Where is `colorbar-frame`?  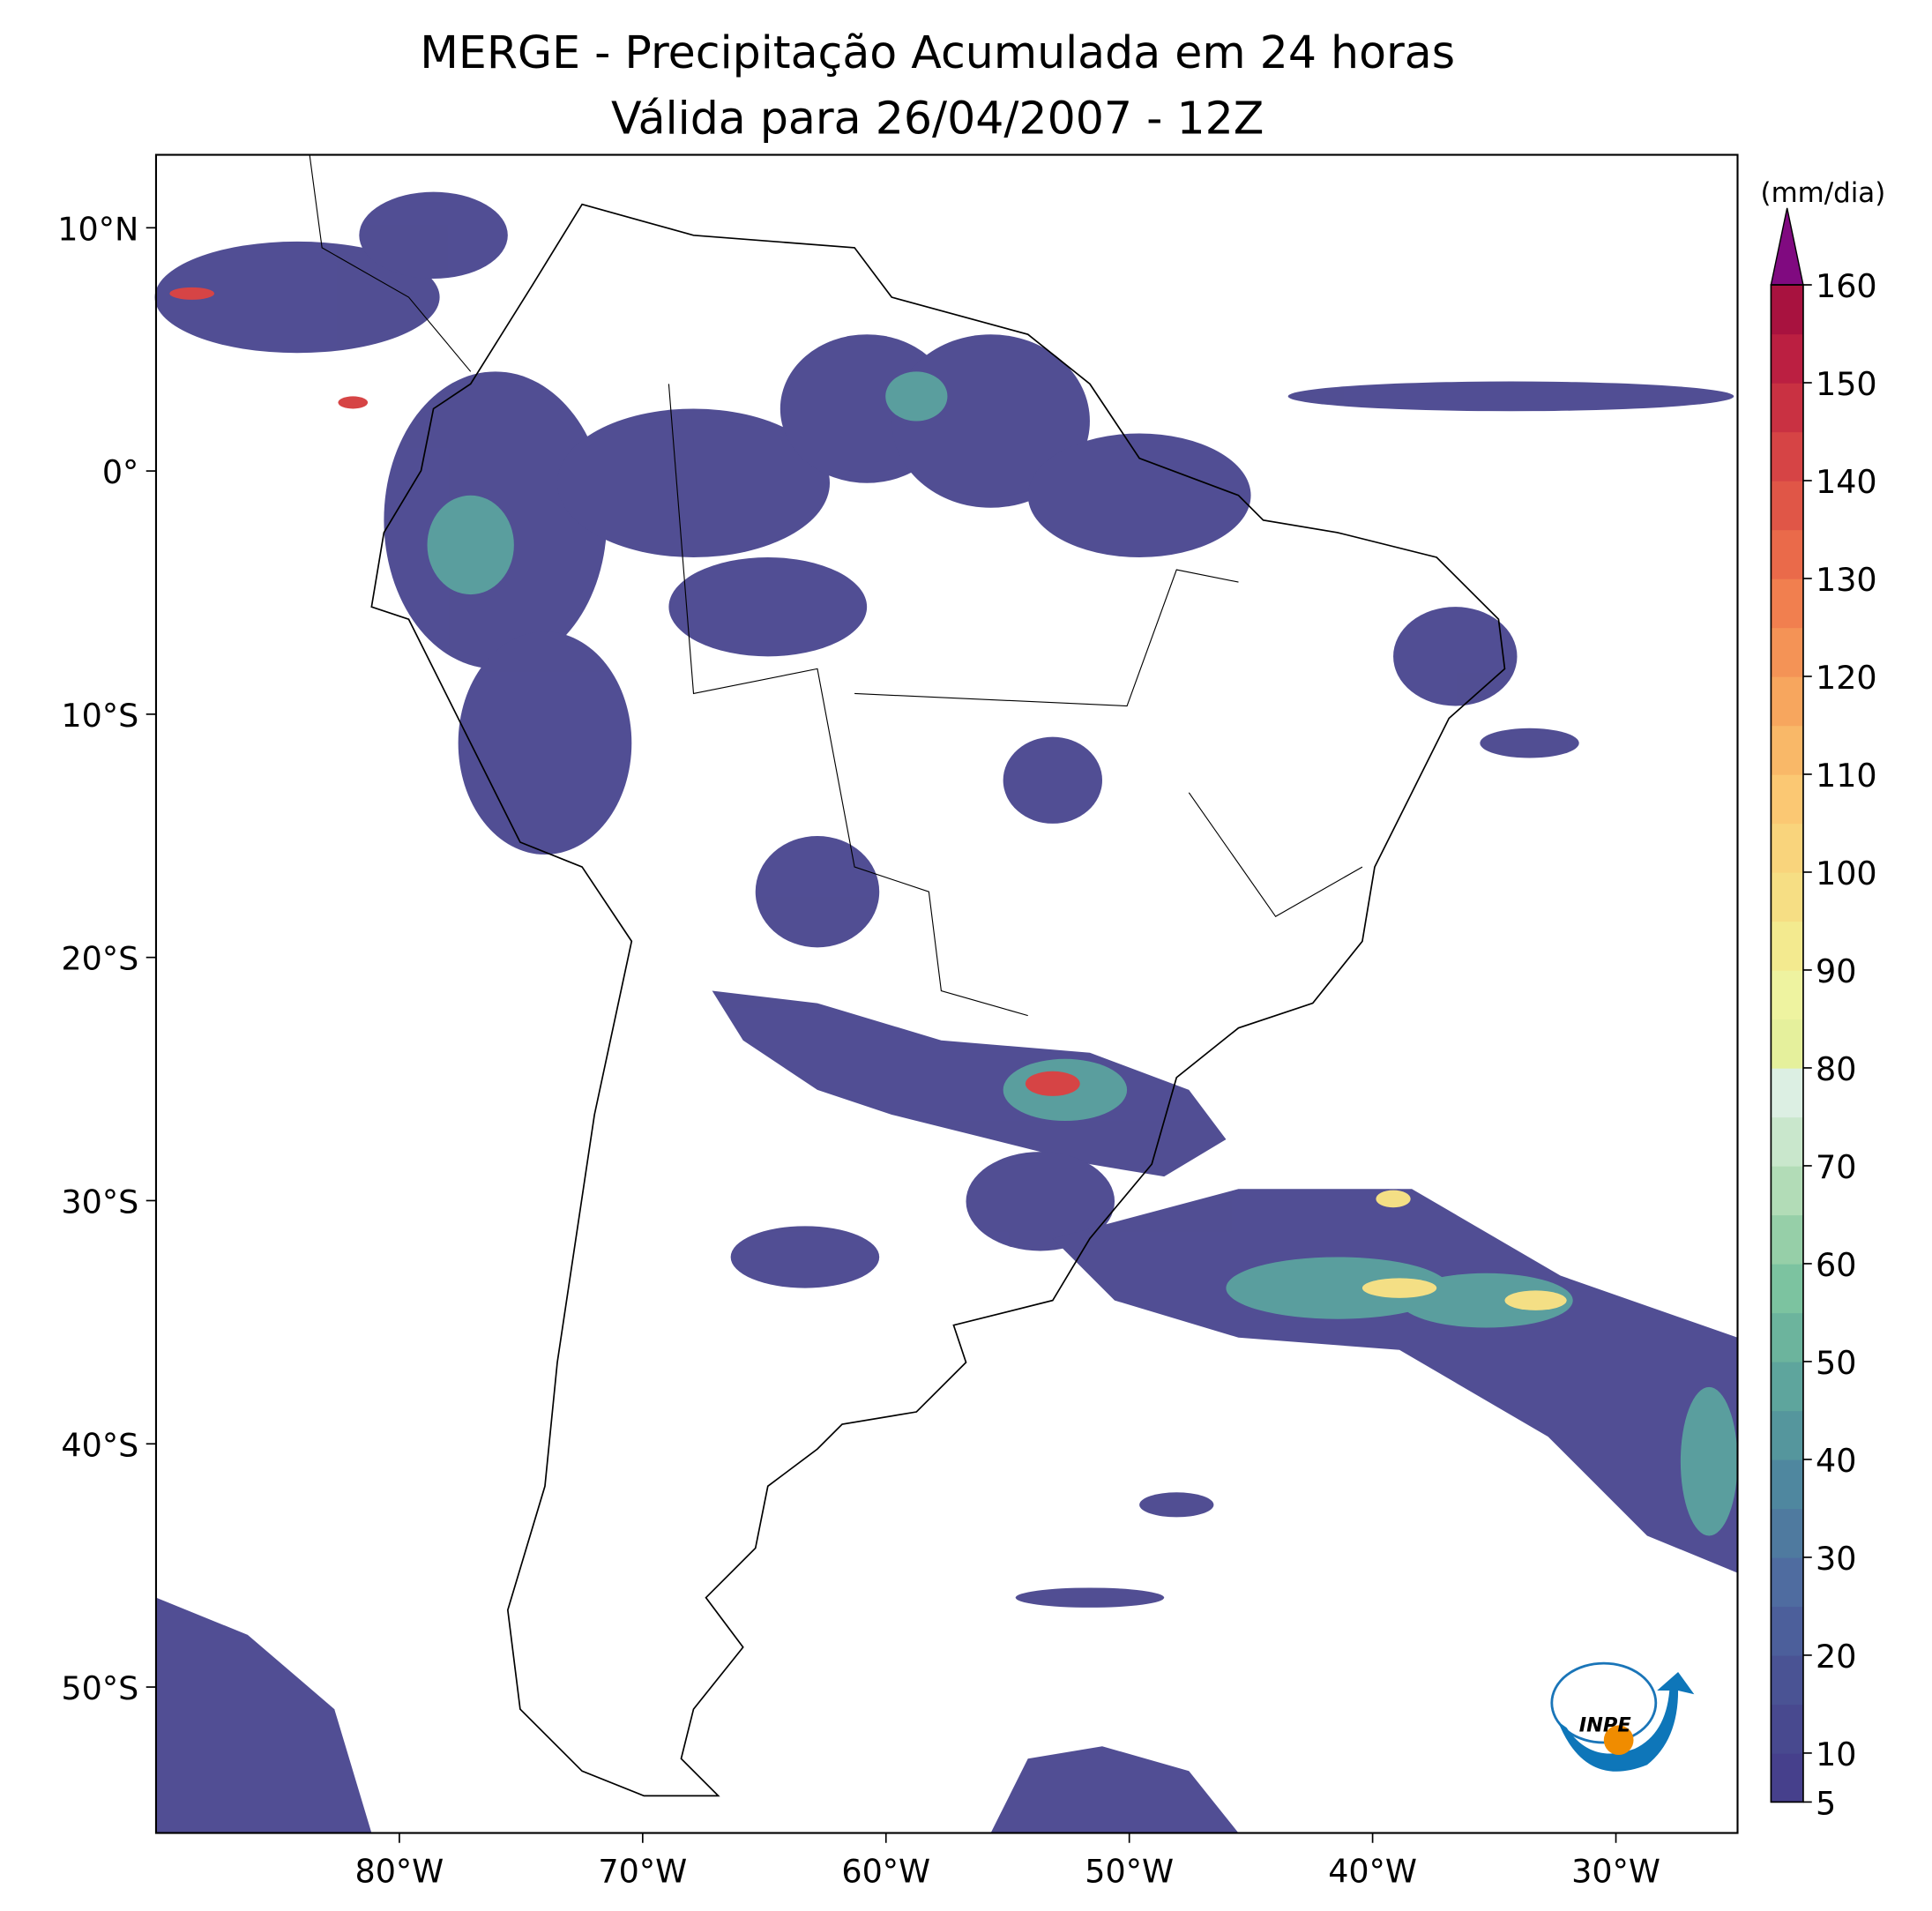
colorbar-frame is located at coordinates (1787, 1044).